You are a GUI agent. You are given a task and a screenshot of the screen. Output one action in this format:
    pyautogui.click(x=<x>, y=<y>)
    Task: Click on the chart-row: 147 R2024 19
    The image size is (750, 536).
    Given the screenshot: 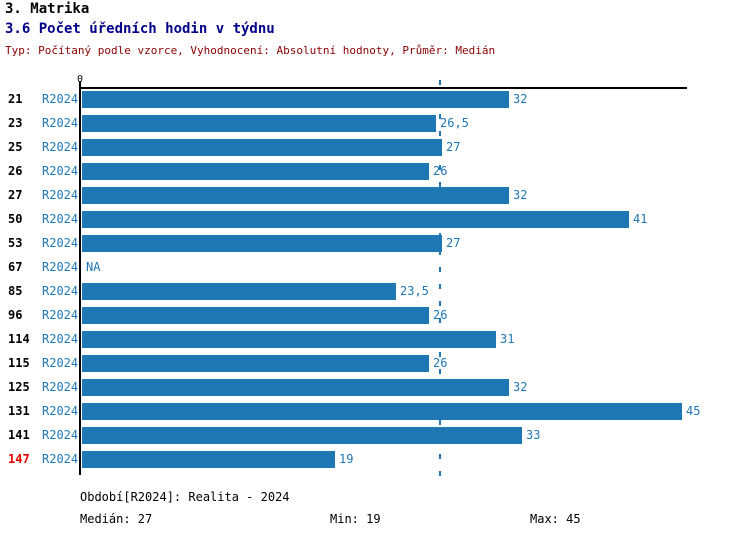 What is the action you would take?
    pyautogui.click(x=375, y=460)
    